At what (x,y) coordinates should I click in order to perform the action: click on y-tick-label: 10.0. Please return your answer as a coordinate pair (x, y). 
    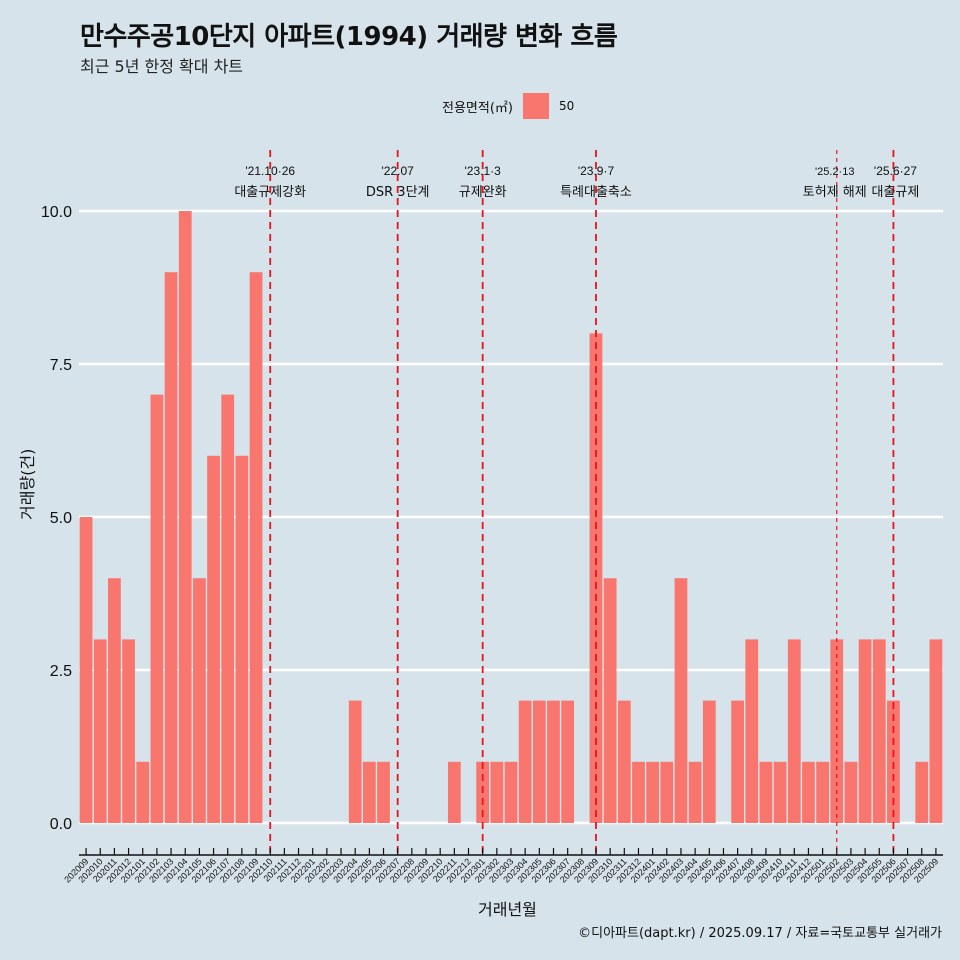
    Looking at the image, I should click on (56, 212).